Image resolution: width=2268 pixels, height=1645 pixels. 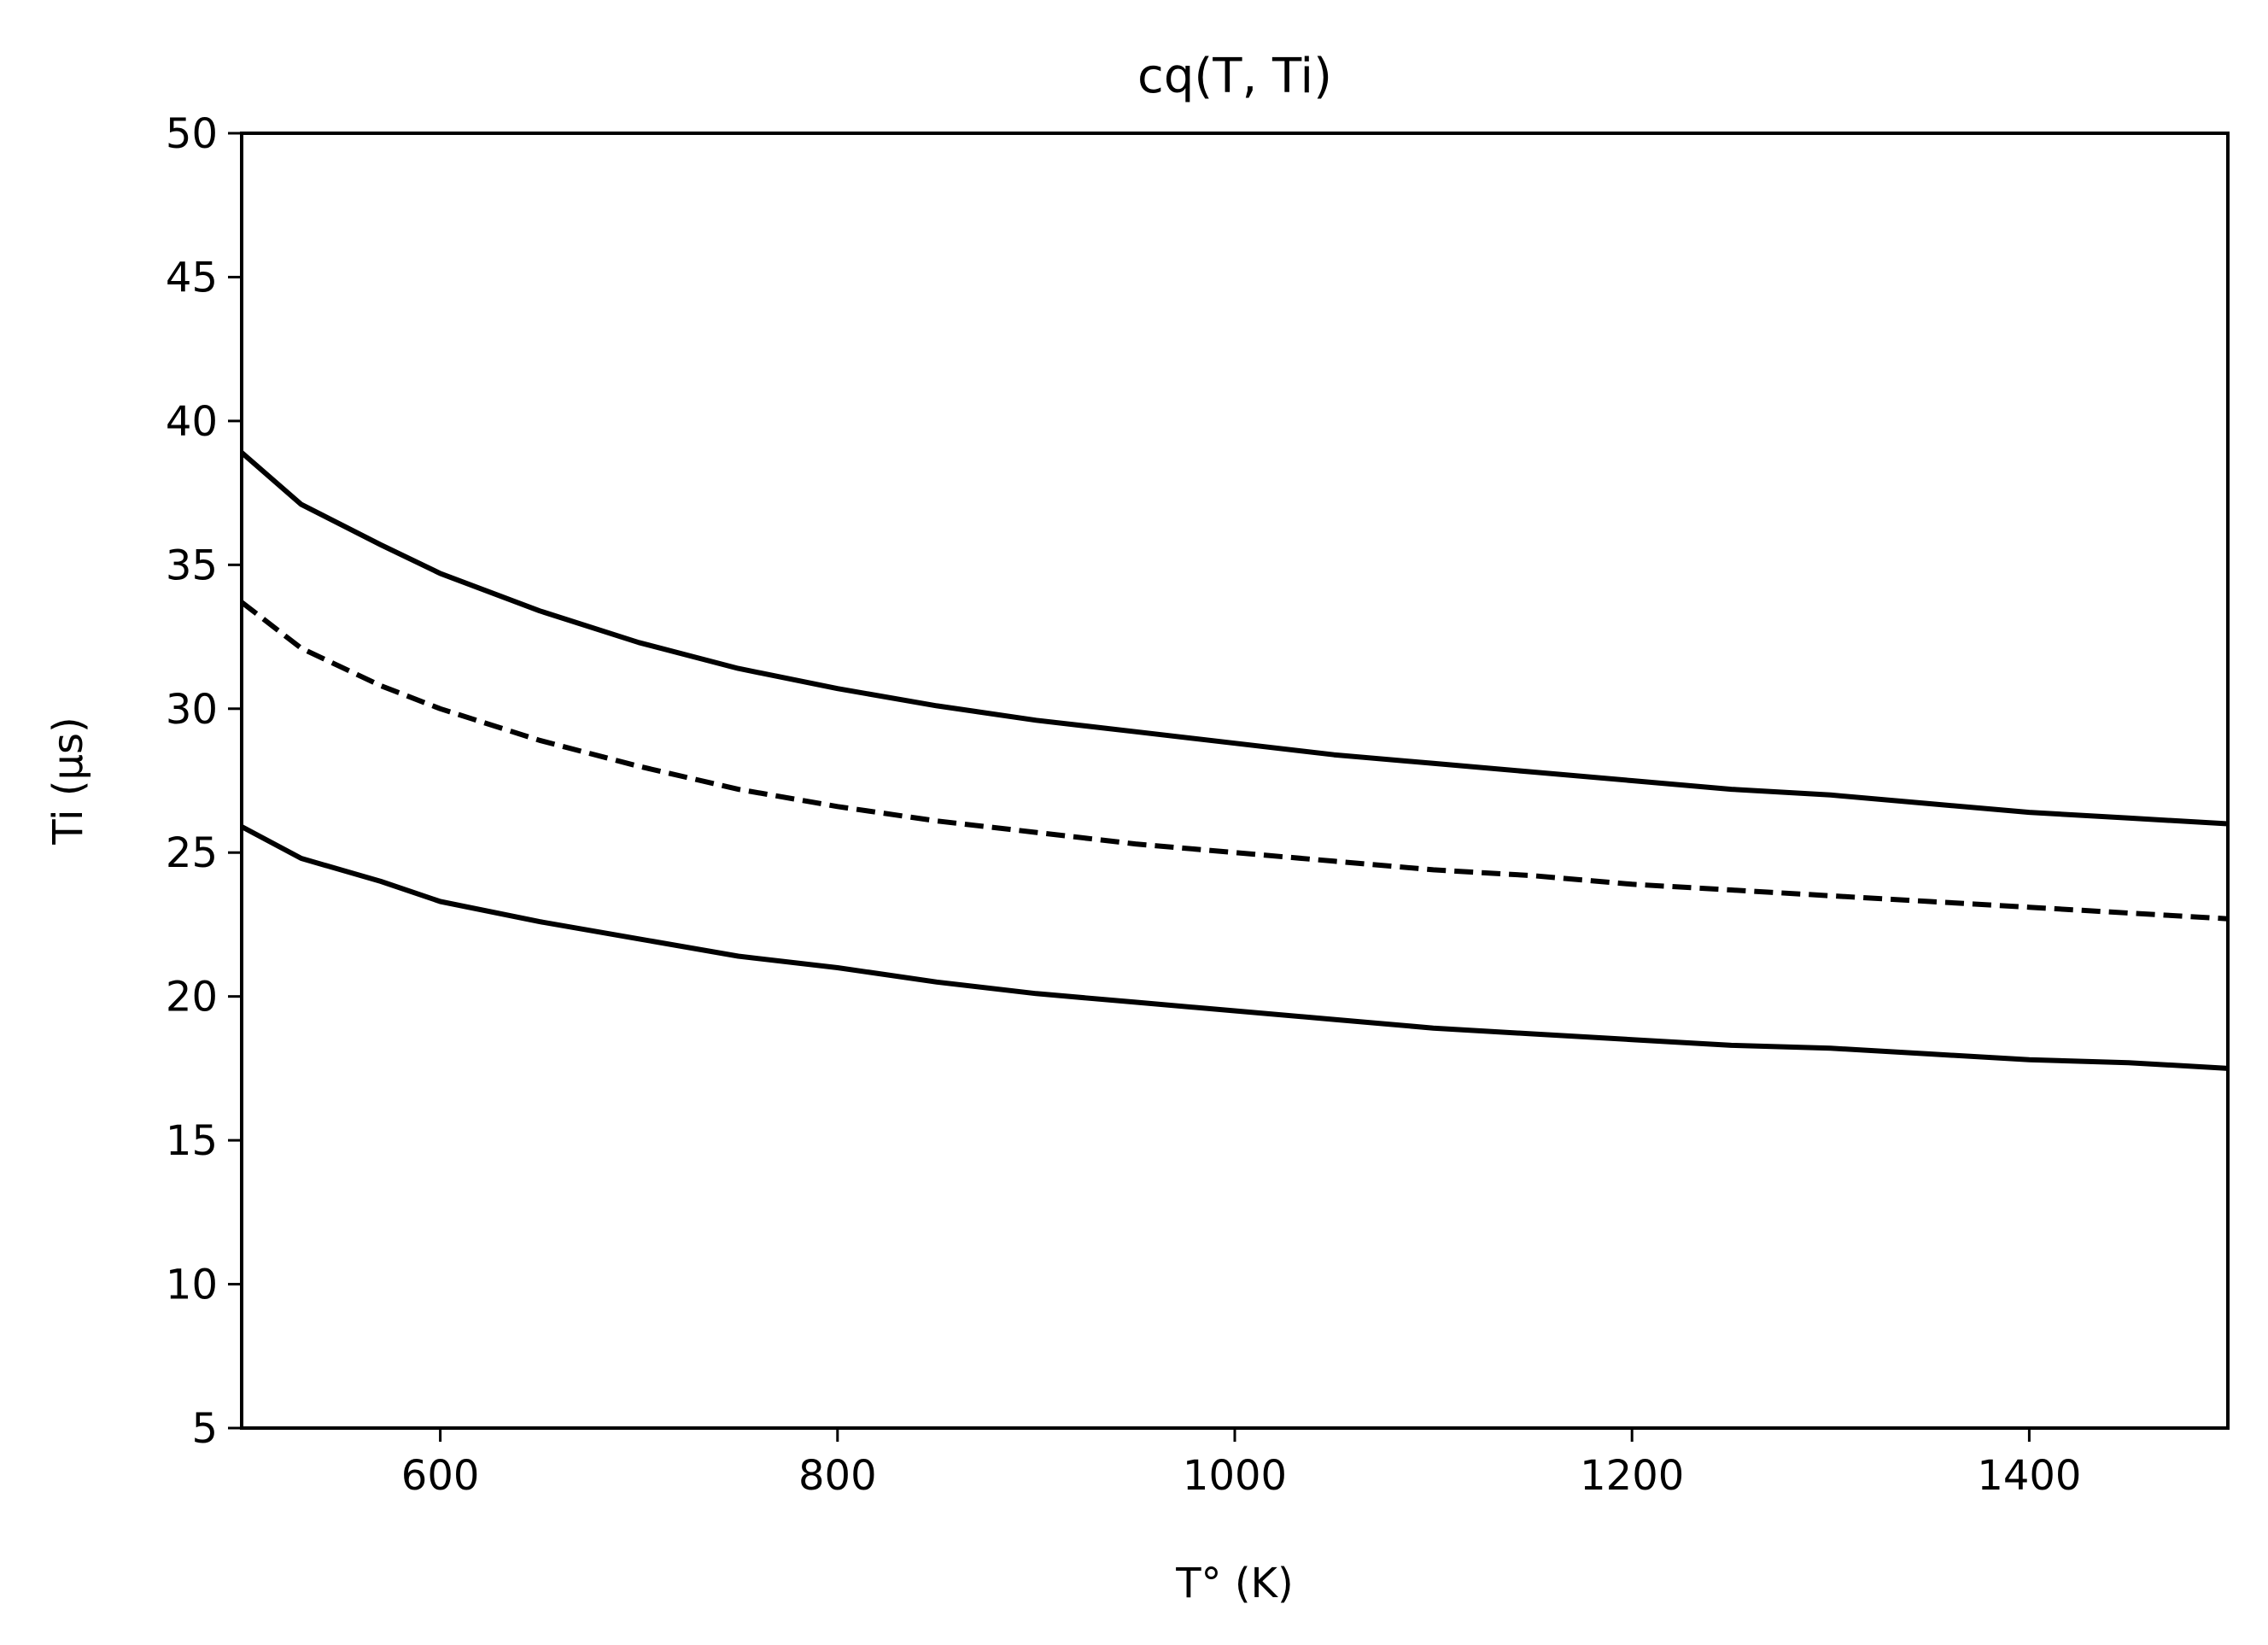 What do you see at coordinates (1234, 1583) in the screenshot?
I see `x-axis-label: T° (K)` at bounding box center [1234, 1583].